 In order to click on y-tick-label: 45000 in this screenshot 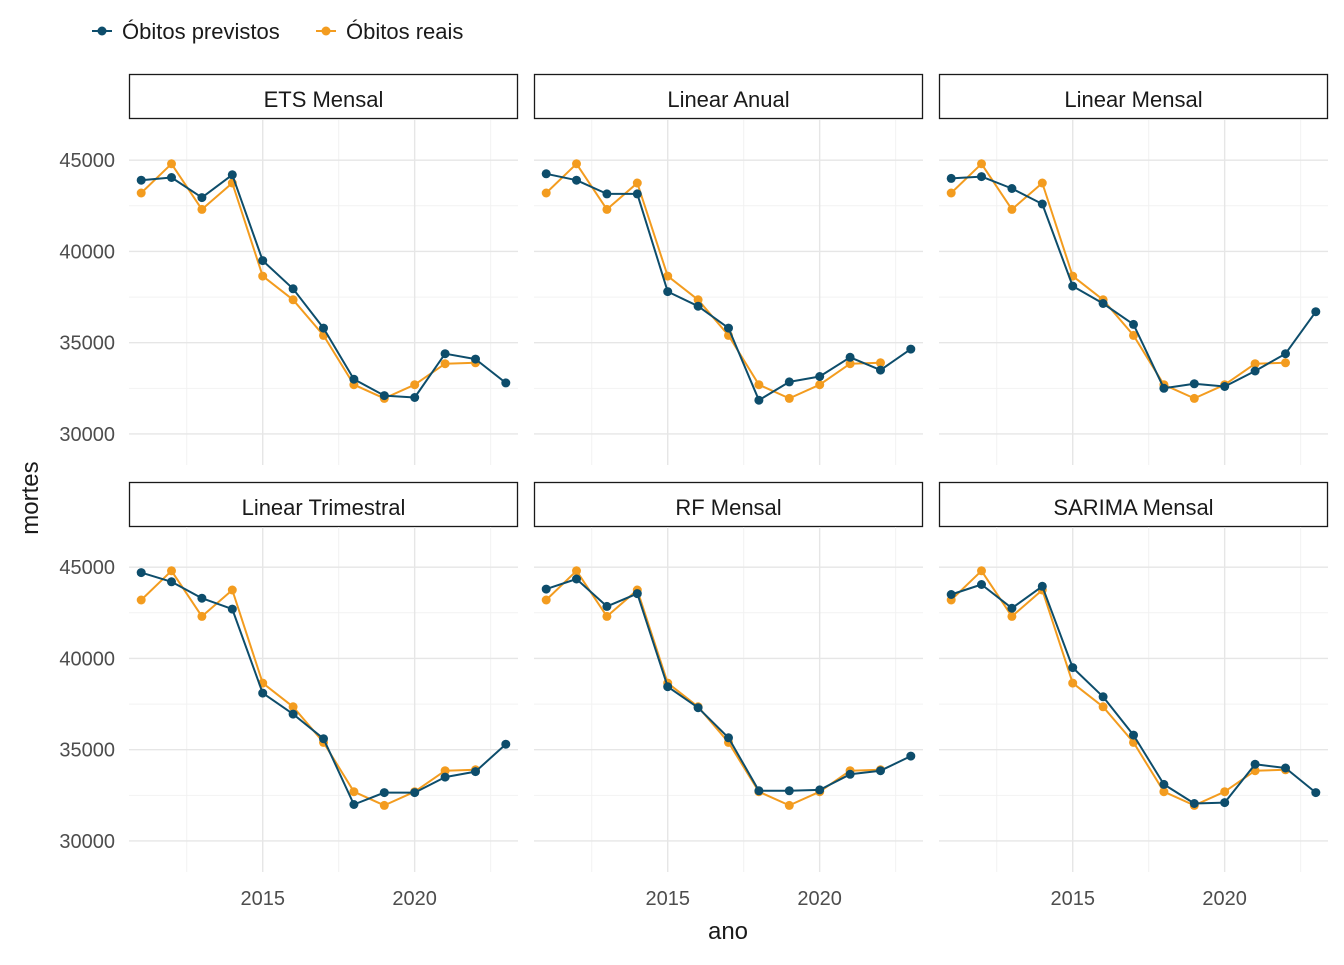, I will do `click(87, 568)`.